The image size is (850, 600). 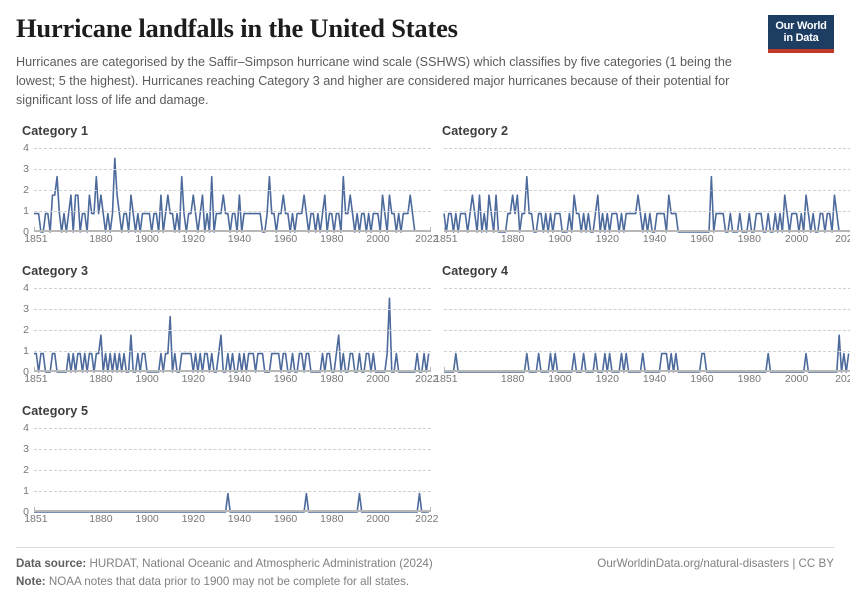 I want to click on y-tick-label: 2, so click(x=26, y=469).